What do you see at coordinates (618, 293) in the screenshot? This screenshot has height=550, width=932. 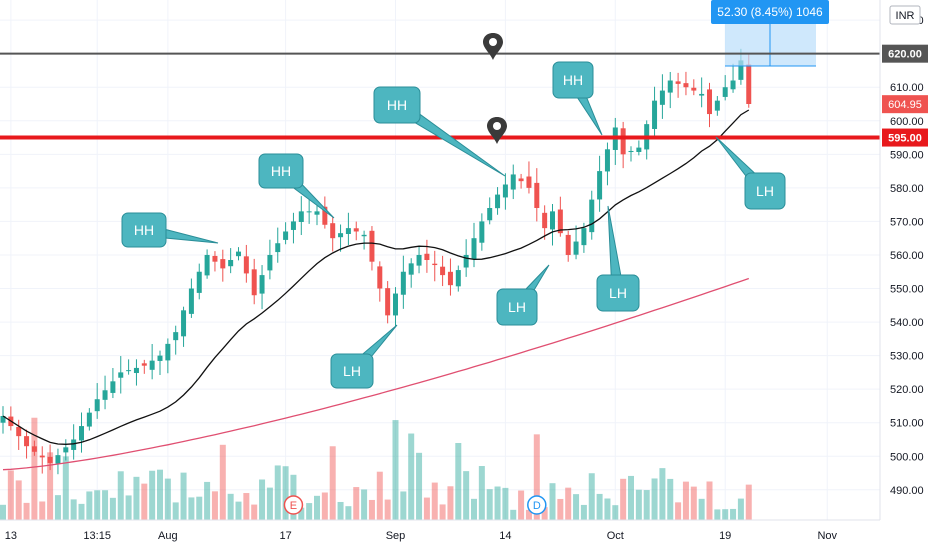 I see `callout-label: LH` at bounding box center [618, 293].